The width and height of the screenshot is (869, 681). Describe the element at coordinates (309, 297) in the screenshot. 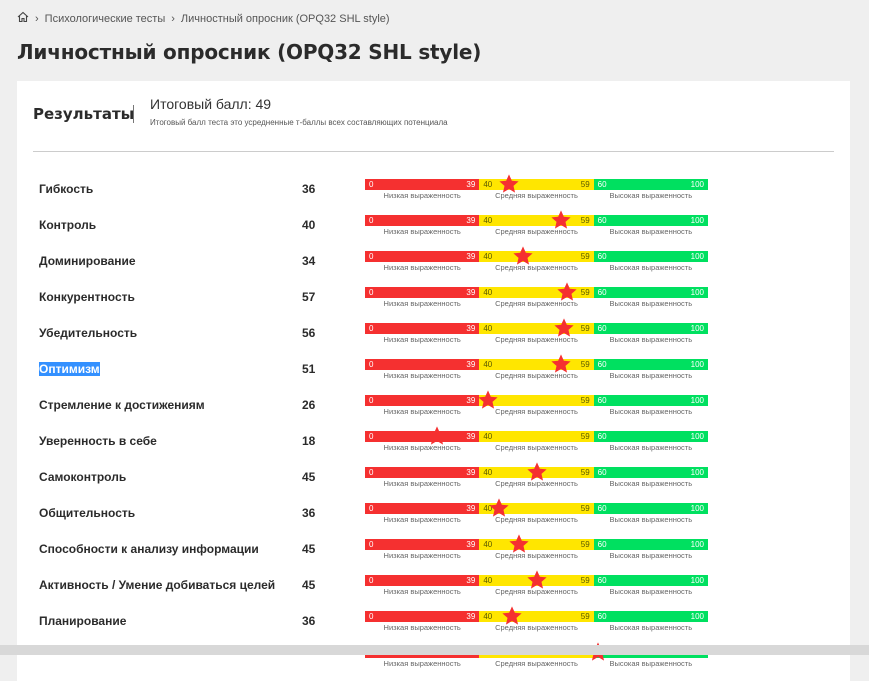

I see `trait-score: 57` at that location.